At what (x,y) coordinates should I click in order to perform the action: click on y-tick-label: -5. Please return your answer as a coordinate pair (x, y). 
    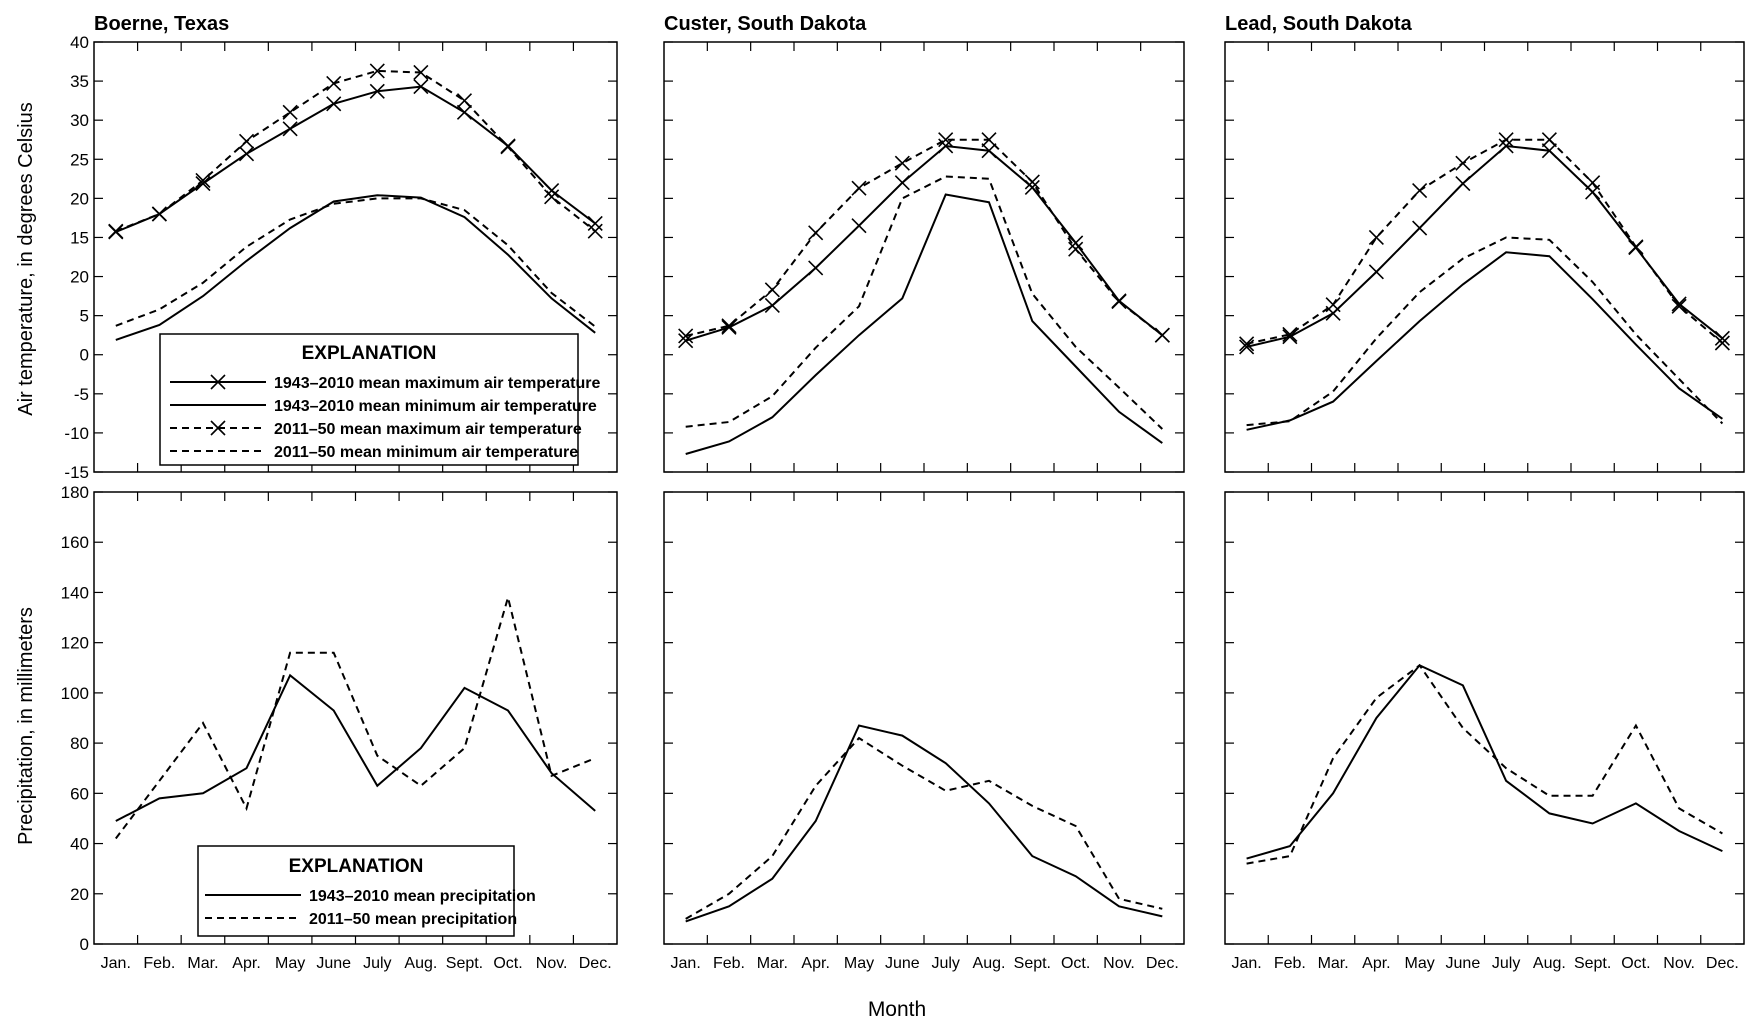
    Looking at the image, I should click on (81, 394).